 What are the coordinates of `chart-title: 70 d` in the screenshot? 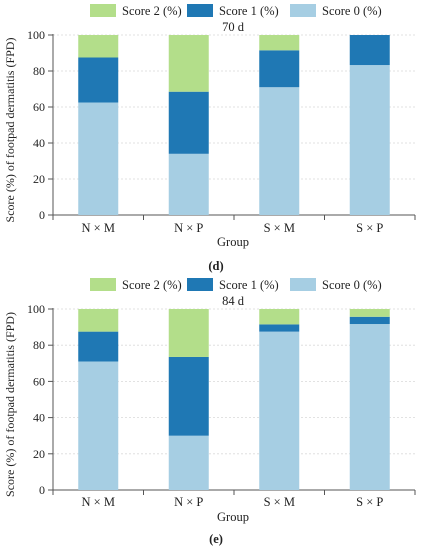 It's located at (233, 27).